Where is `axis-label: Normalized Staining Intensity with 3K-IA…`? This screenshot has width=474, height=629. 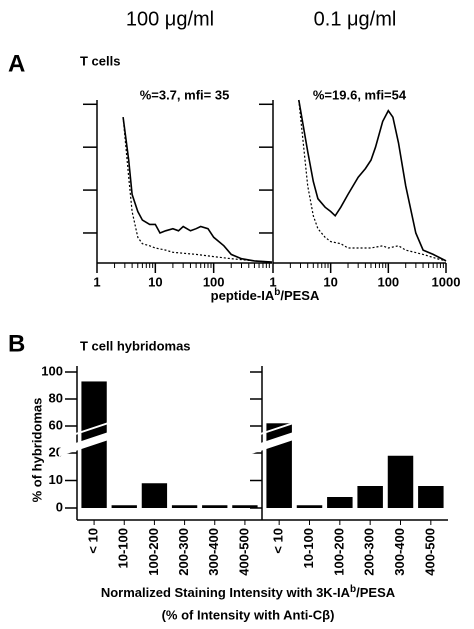
axis-label: Normalized Staining Intensity with 3K-IA… is located at coordinates (248, 592).